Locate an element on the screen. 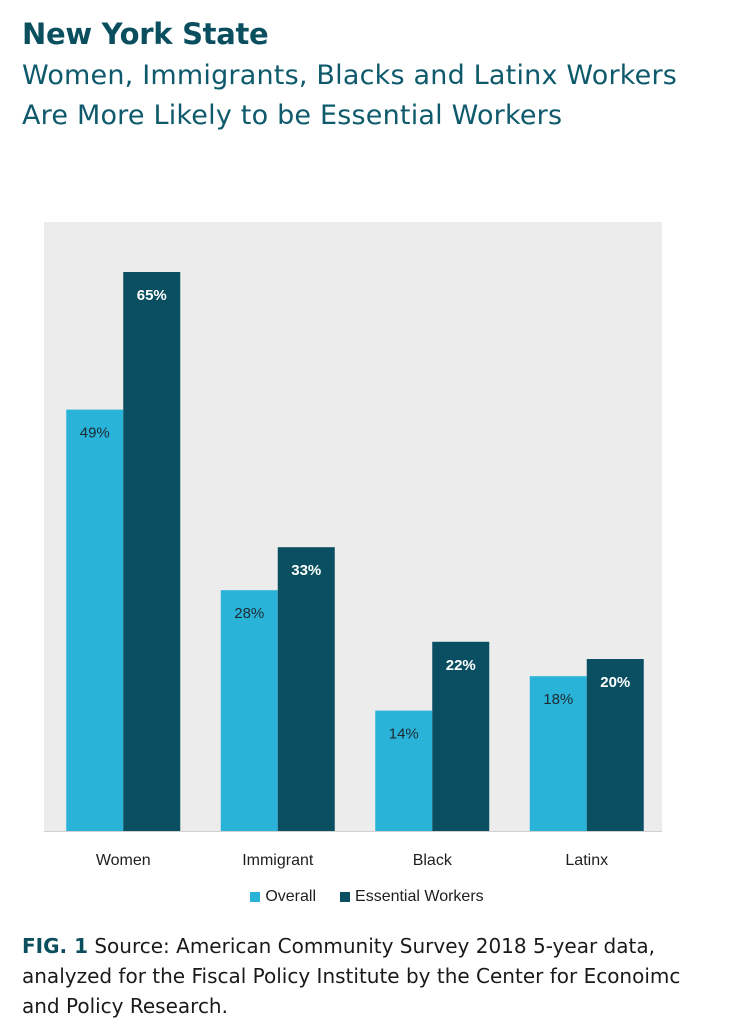 The image size is (734, 1024). chart-title: New York State is located at coordinates (145, 34).